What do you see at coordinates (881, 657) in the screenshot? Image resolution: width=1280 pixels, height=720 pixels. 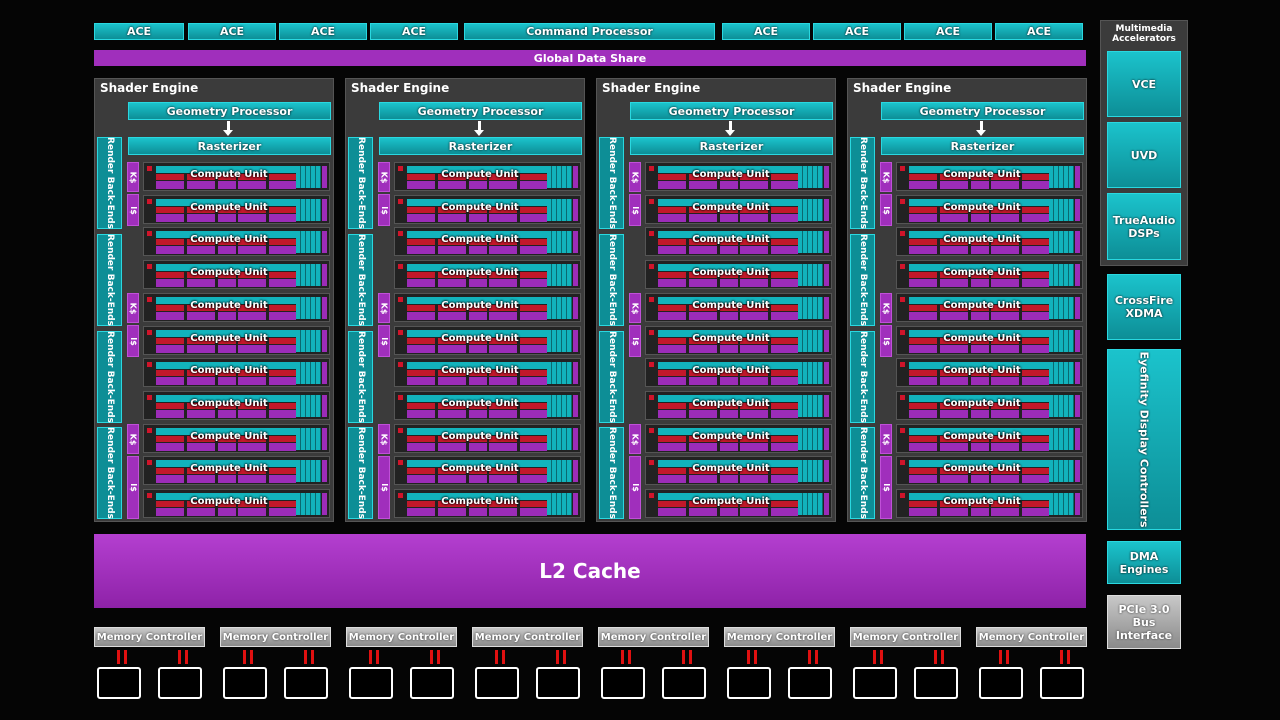 I see `up-arrow-icon` at bounding box center [881, 657].